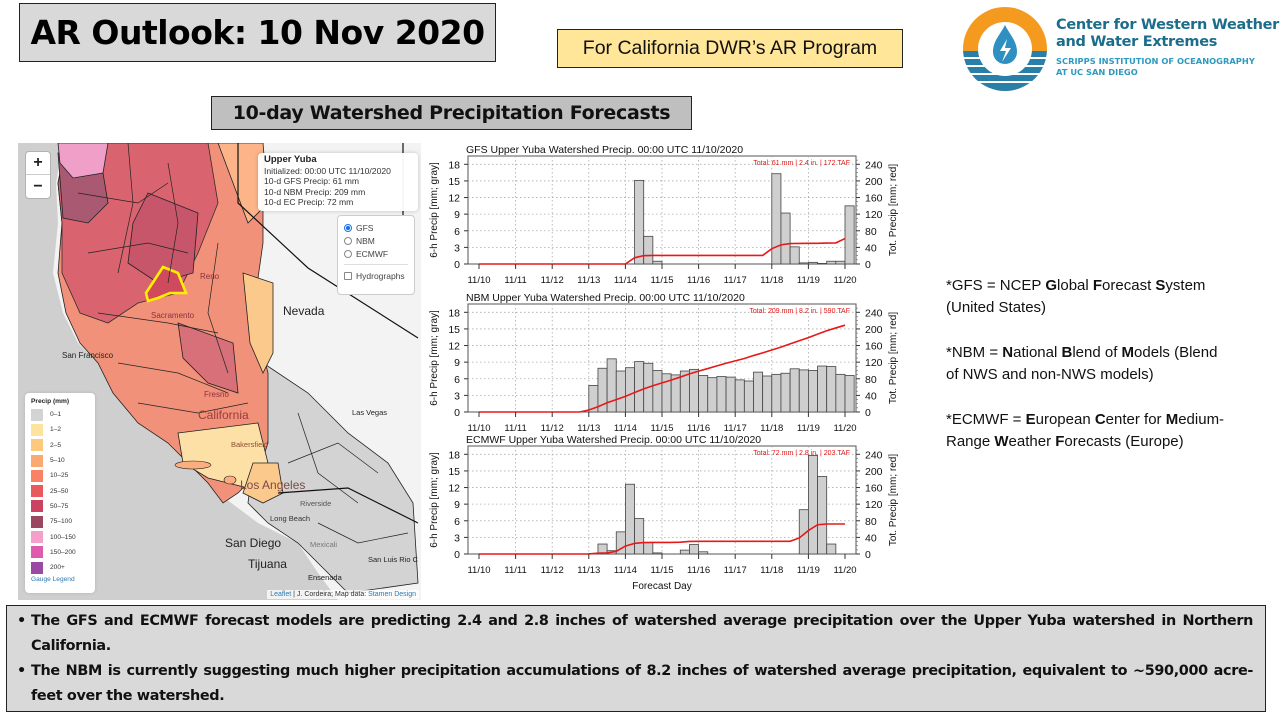 This screenshot has height=720, width=1280. What do you see at coordinates (393, 559) in the screenshot?
I see `label-san-luis: San Luis Rio C` at bounding box center [393, 559].